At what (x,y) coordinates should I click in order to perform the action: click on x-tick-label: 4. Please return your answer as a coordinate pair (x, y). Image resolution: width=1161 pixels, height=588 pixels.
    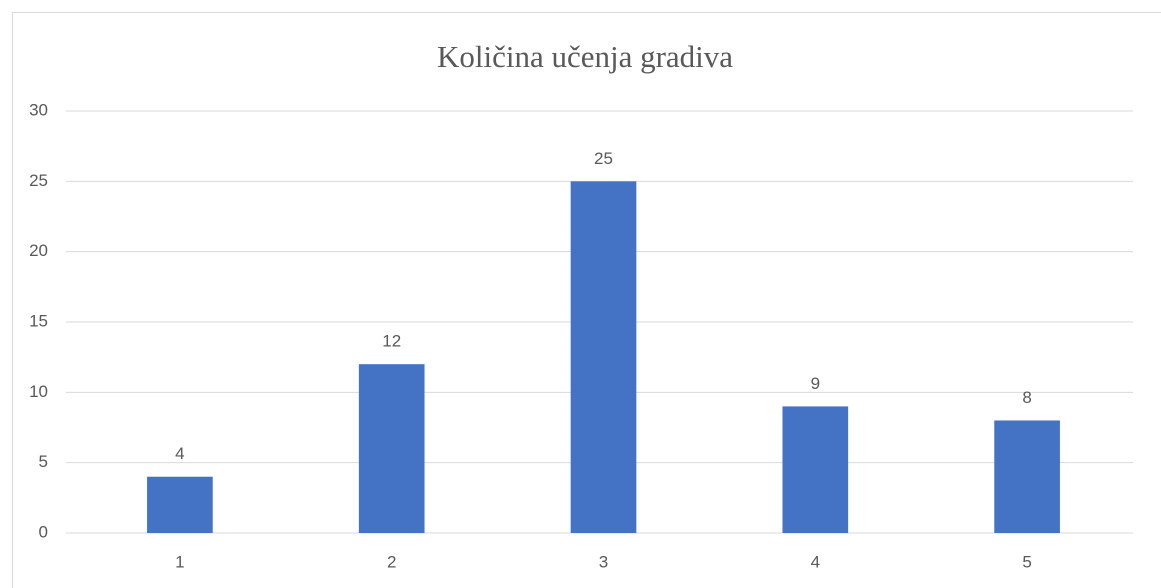
    Looking at the image, I should click on (815, 561).